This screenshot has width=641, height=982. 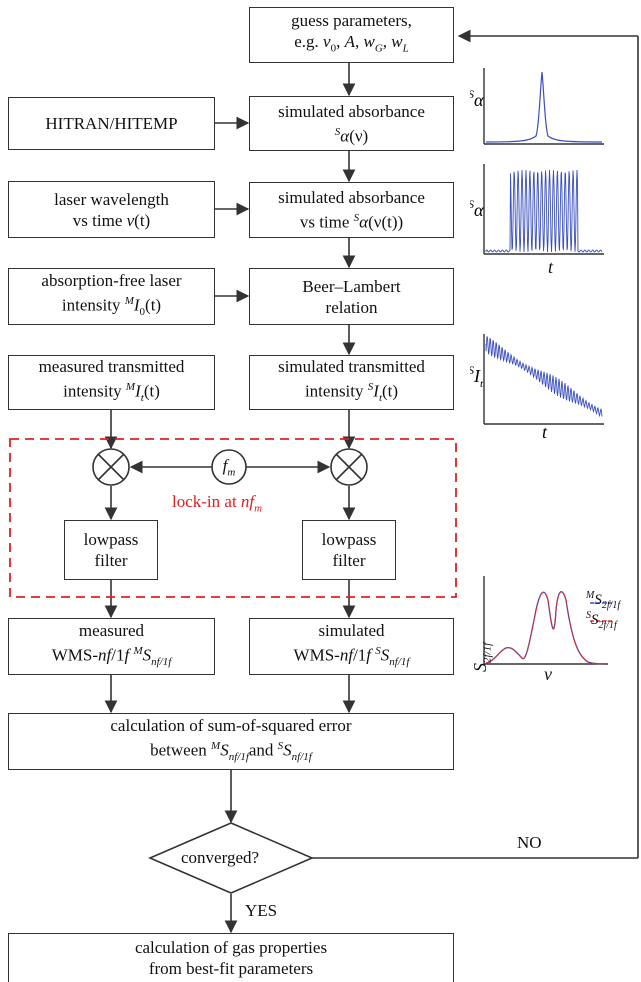 I want to click on intensity-time-trace, so click(x=544, y=377).